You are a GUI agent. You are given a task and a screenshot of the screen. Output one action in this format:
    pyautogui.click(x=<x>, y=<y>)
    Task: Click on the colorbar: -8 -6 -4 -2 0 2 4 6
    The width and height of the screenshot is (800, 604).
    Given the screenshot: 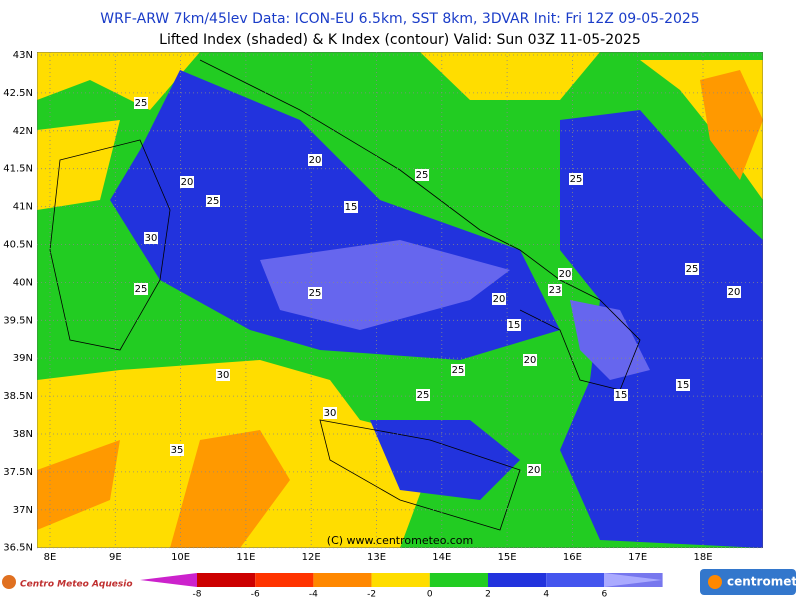 What is the action you would take?
    pyautogui.click(x=401, y=586)
    